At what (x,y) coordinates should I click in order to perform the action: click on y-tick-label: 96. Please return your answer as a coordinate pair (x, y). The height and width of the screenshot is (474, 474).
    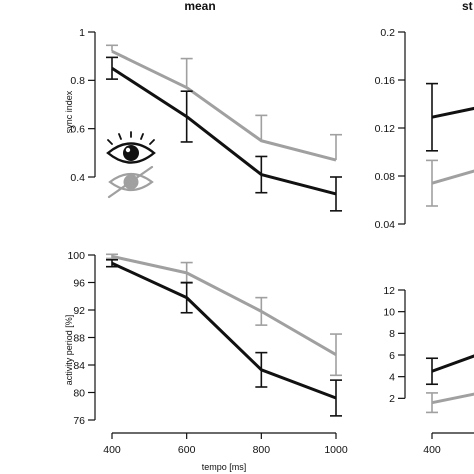
    Looking at the image, I should click on (79, 283).